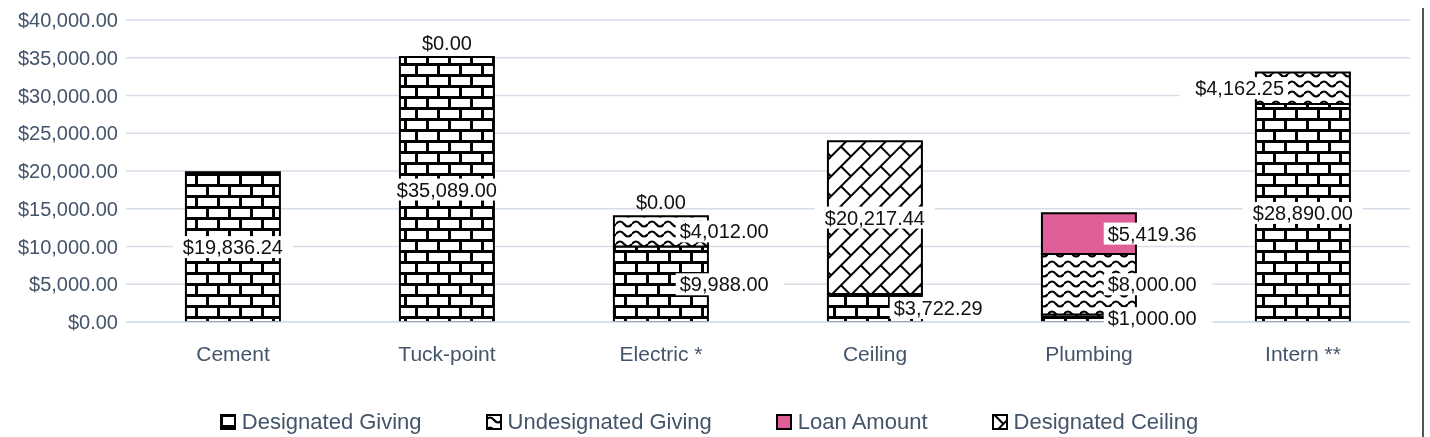 The width and height of the screenshot is (1430, 437). Describe the element at coordinates (875, 353) in the screenshot. I see `x-tick-label: Ceiling` at that location.